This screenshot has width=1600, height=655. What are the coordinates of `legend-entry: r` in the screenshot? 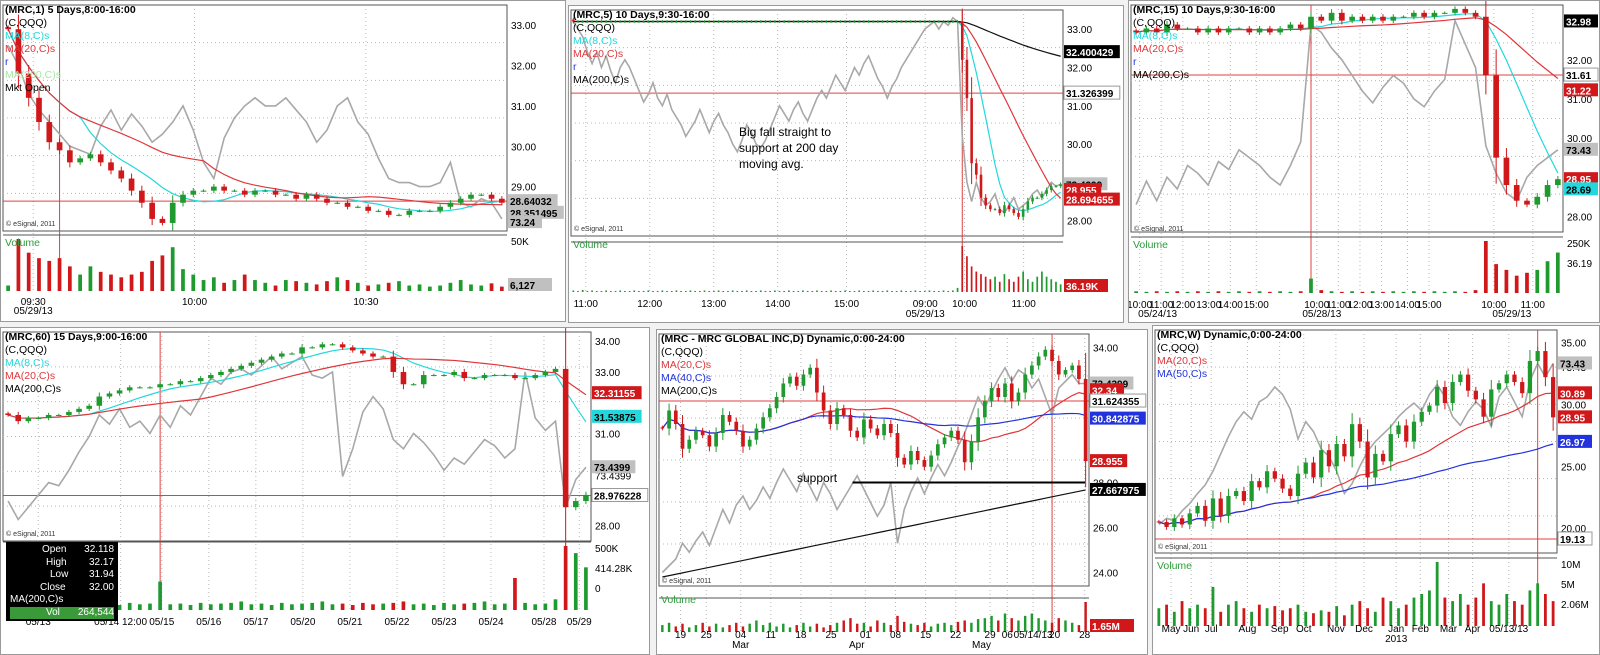 It's located at (7, 62).